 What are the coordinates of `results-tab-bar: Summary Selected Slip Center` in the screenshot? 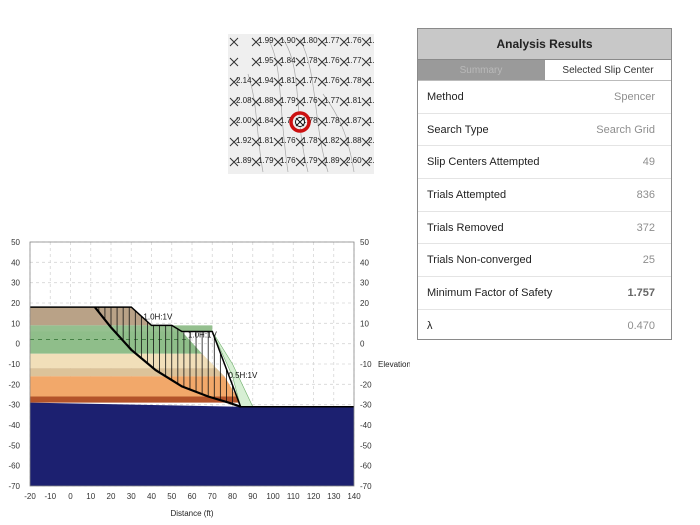 It's located at (544, 70).